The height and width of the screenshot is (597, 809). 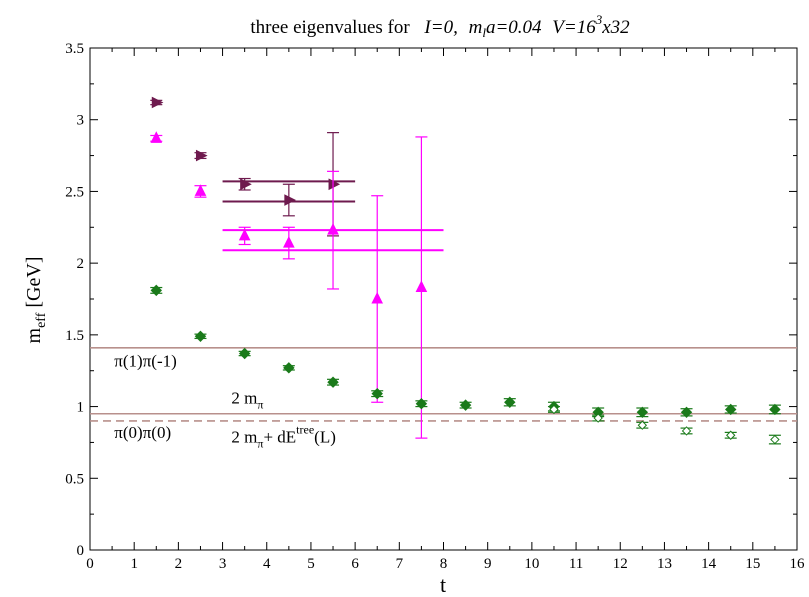 I want to click on x-tick-label: 11, so click(x=576, y=564).